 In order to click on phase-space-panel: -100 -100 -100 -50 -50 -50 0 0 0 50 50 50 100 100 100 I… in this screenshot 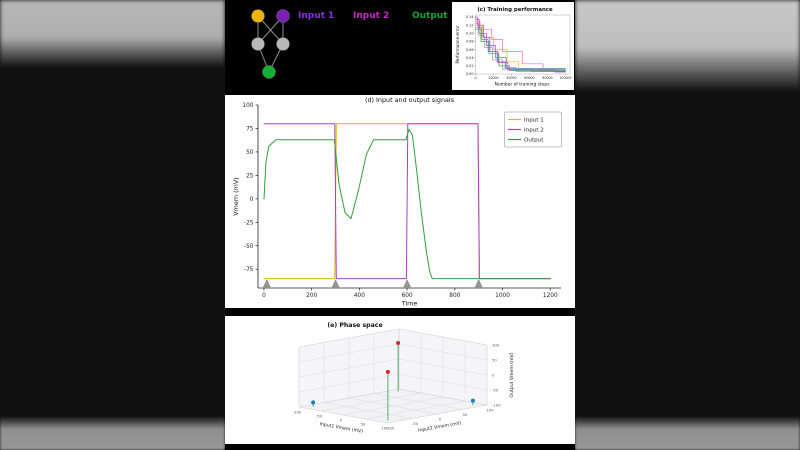, I will do `click(400, 380)`.